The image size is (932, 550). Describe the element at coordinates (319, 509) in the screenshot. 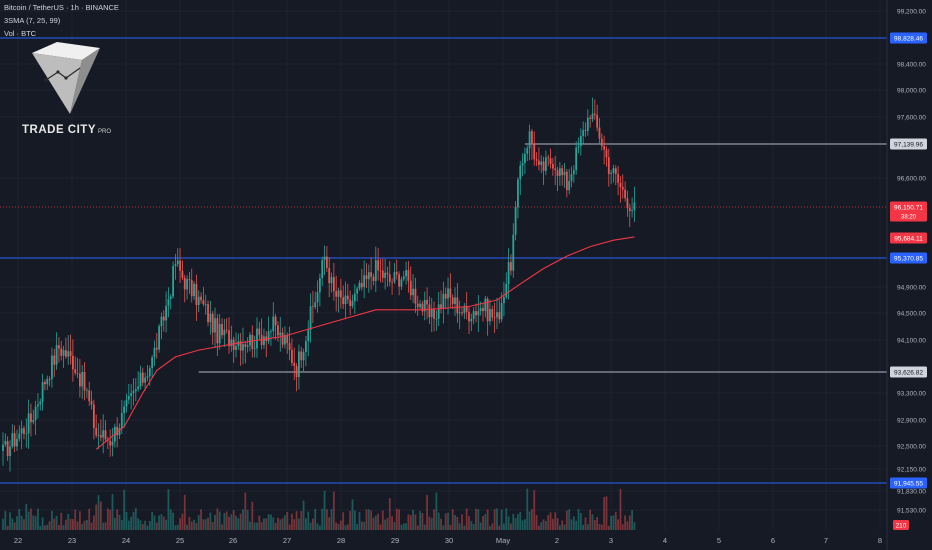

I see `volume-bars` at that location.